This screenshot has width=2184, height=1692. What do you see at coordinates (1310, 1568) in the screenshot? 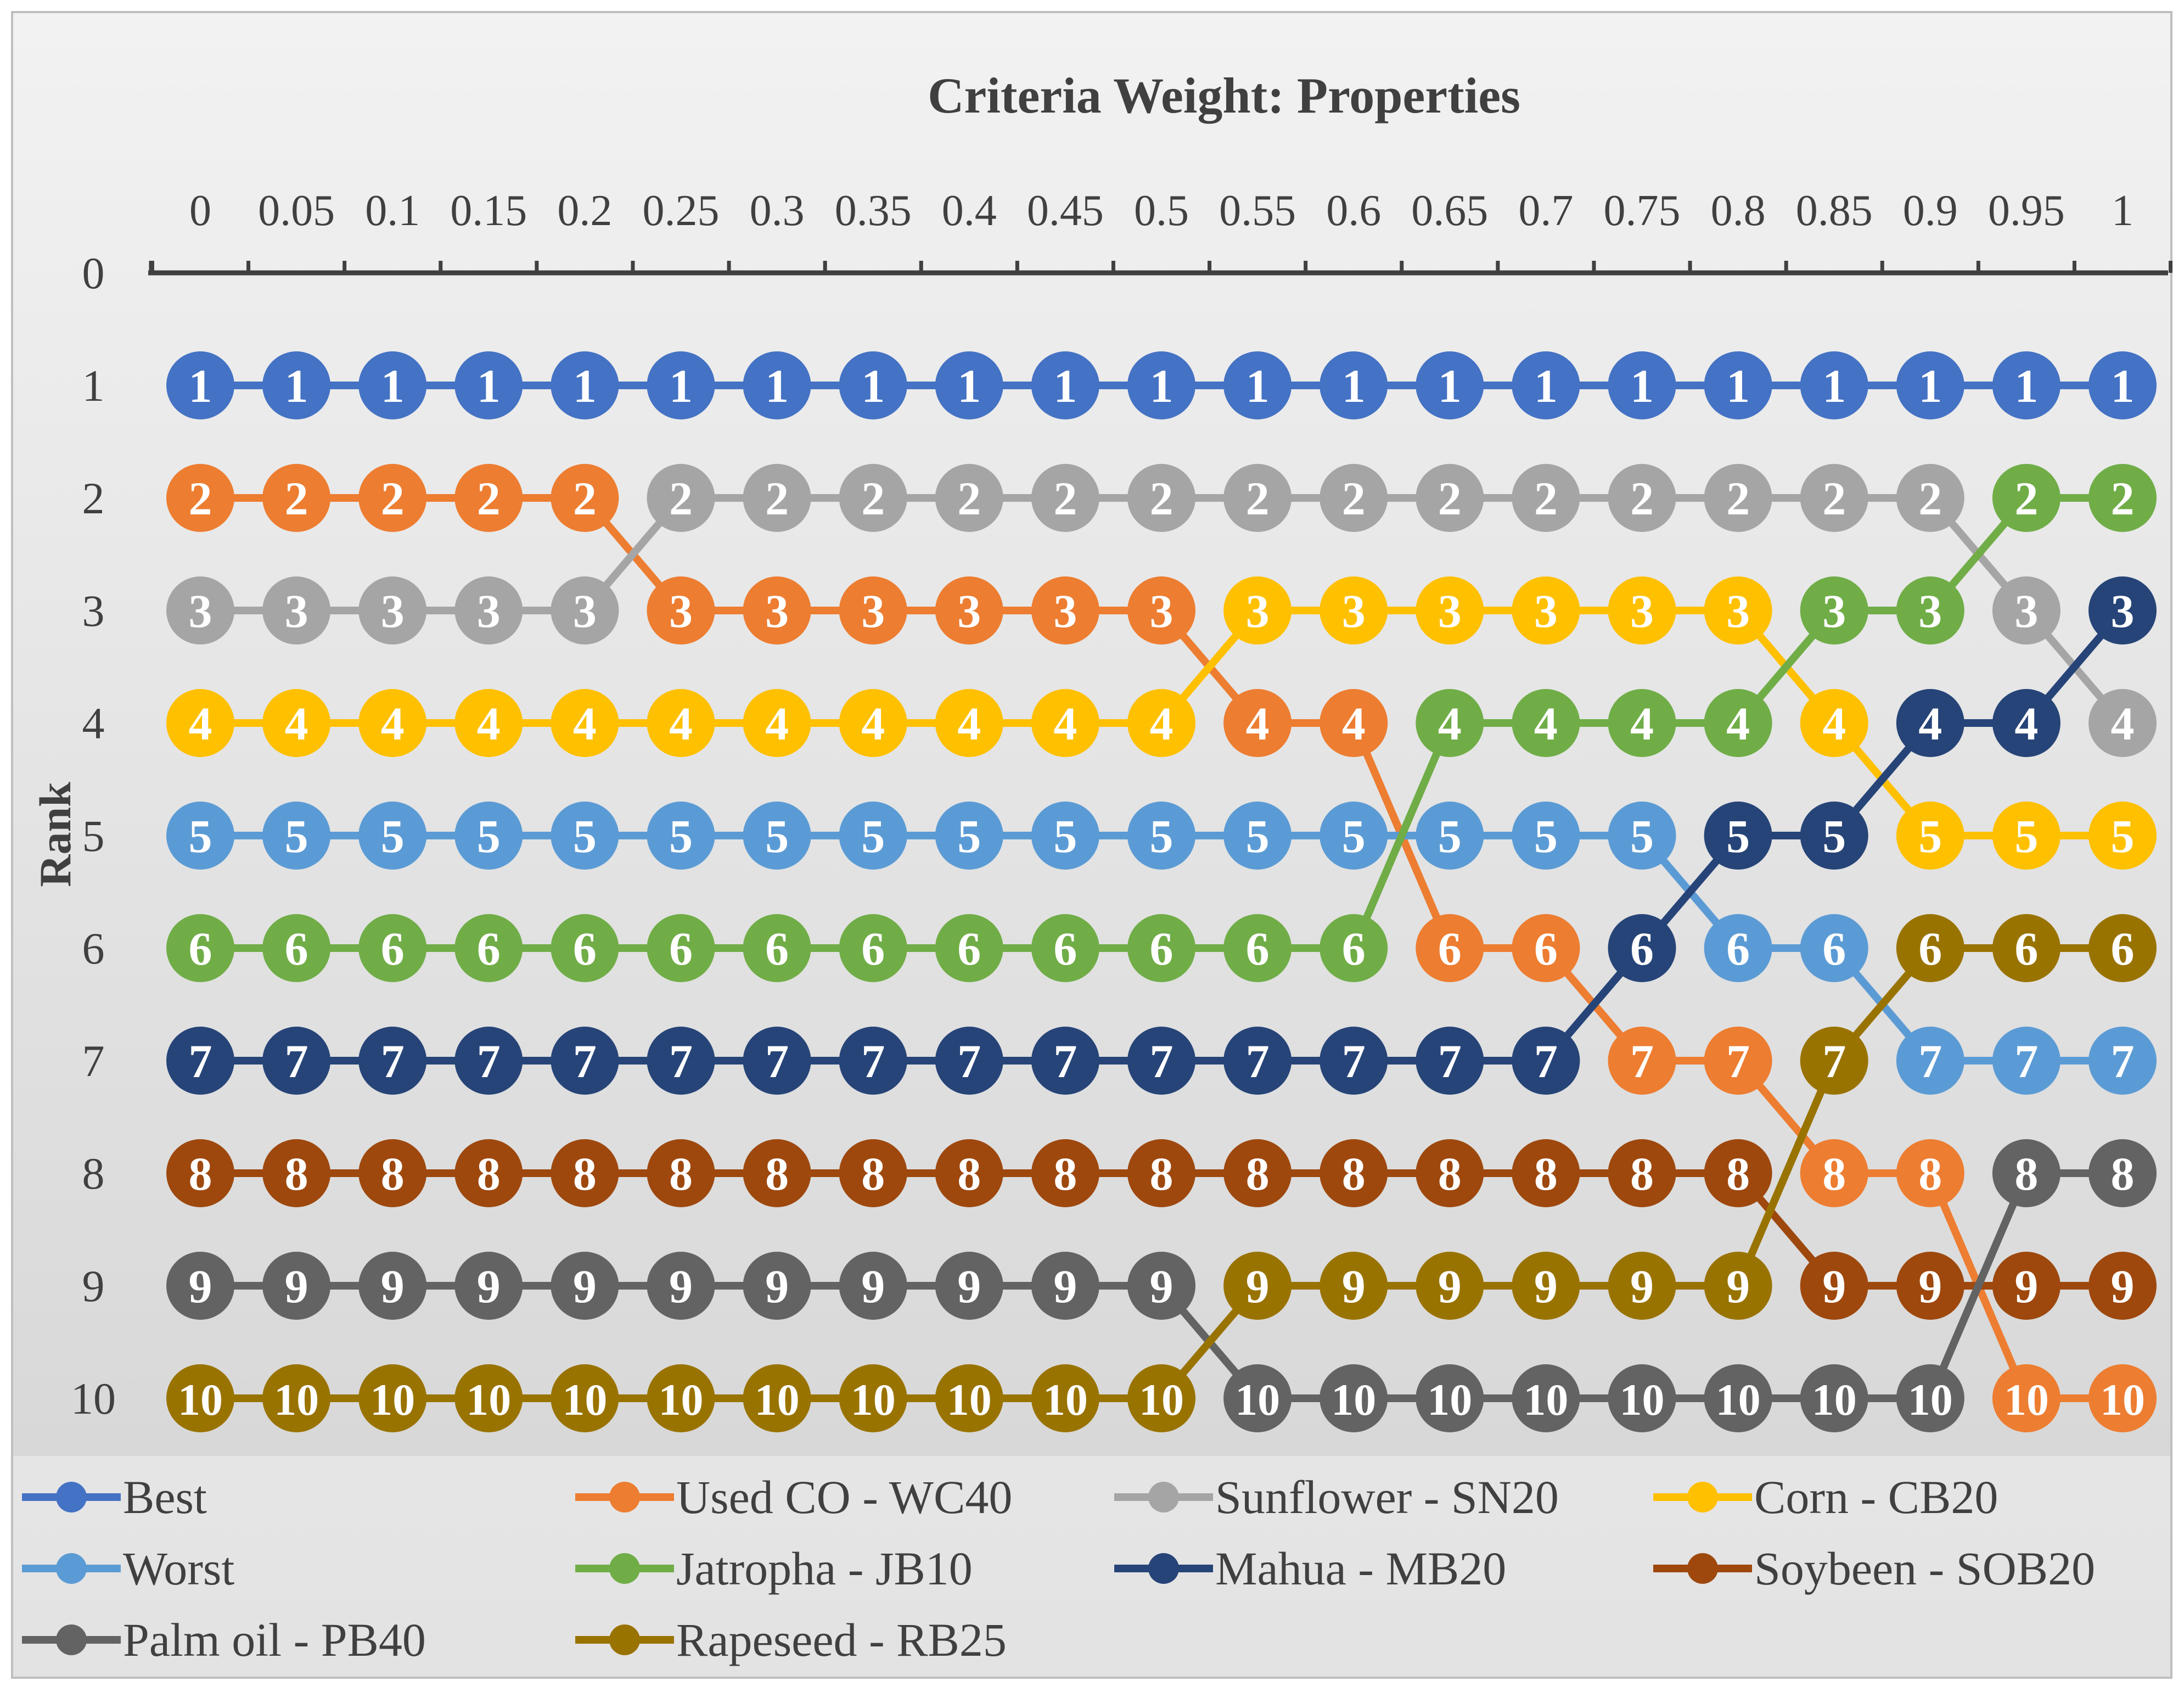
I see `legend-item: Mahua - MB20` at bounding box center [1310, 1568].